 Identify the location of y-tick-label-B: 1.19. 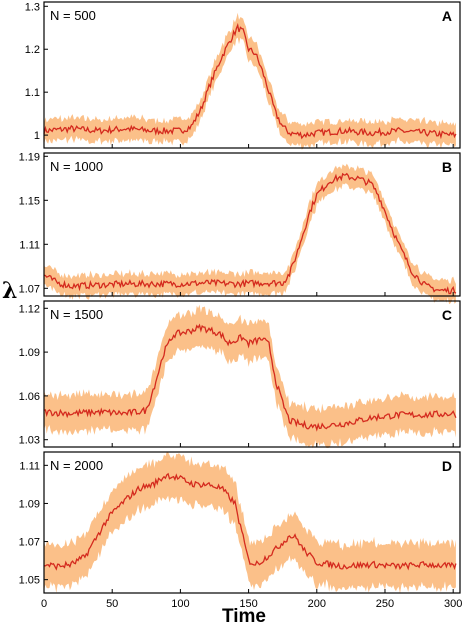
(29, 157).